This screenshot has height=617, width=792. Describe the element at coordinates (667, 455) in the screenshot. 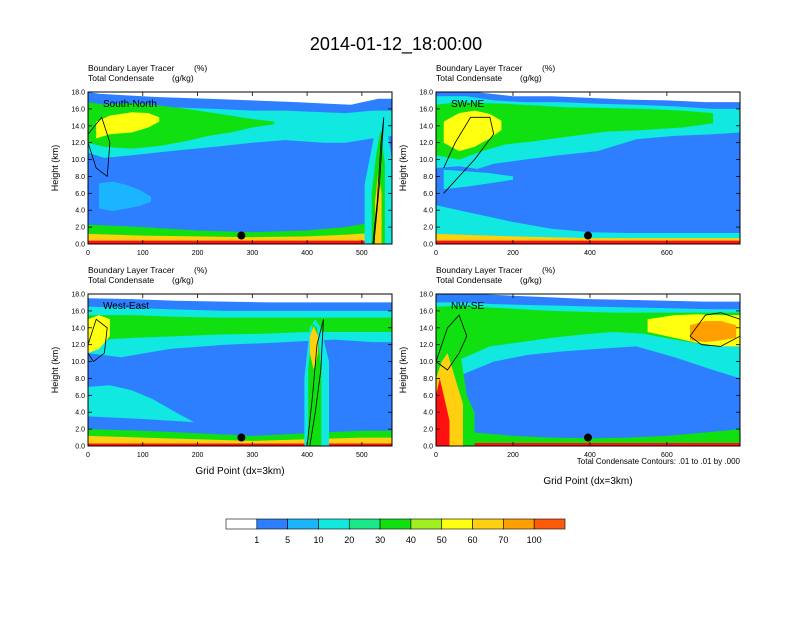

I see `x-tick-label: 600` at that location.